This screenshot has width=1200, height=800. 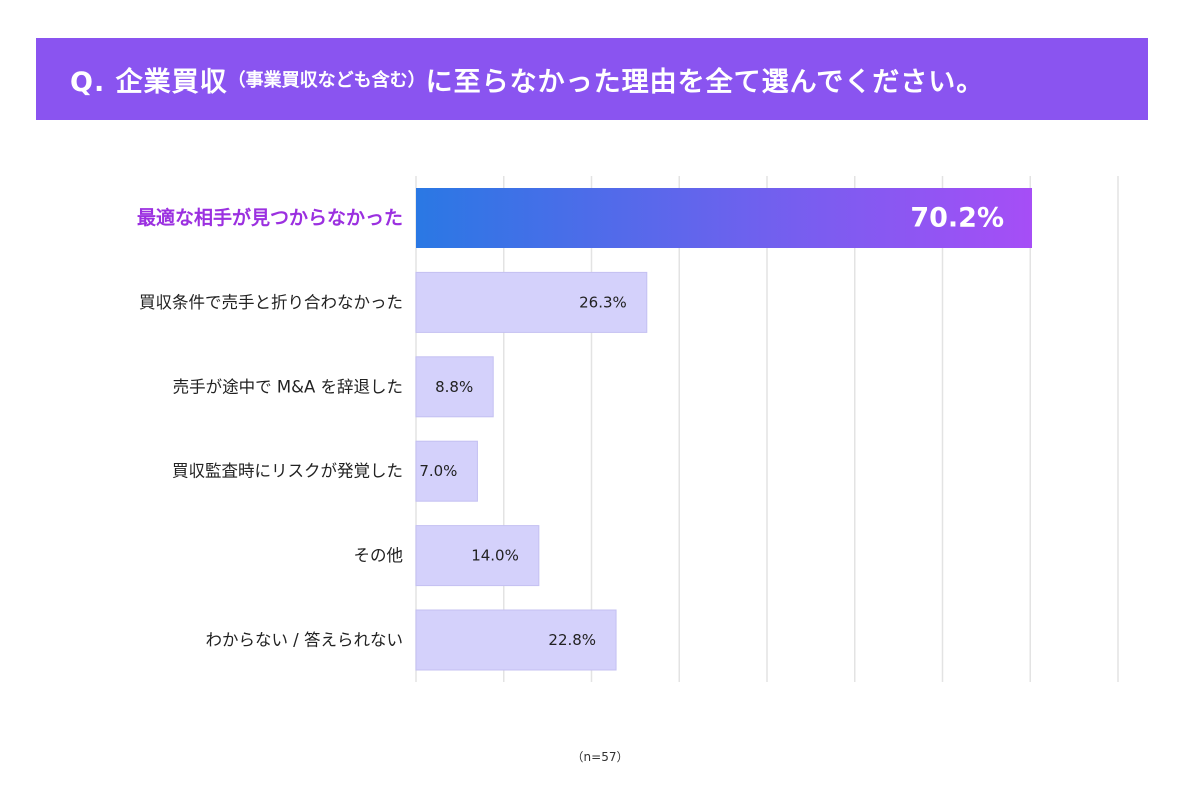 I want to click on category-label: 売手が途中で M&A を辞退した, so click(x=288, y=386).